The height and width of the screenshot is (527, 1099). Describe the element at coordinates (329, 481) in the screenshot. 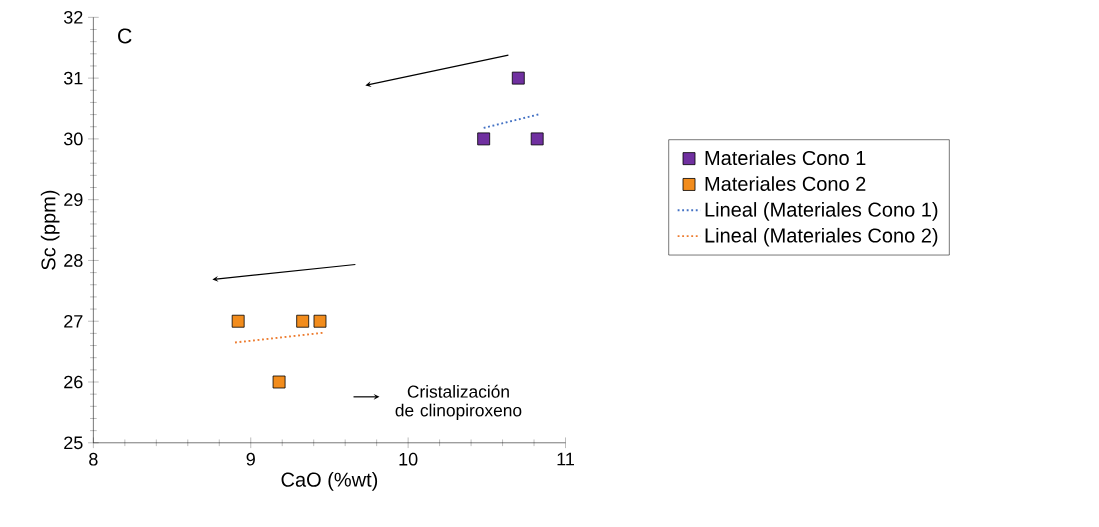

I see `x-axis-title: CaO (%wt)` at that location.